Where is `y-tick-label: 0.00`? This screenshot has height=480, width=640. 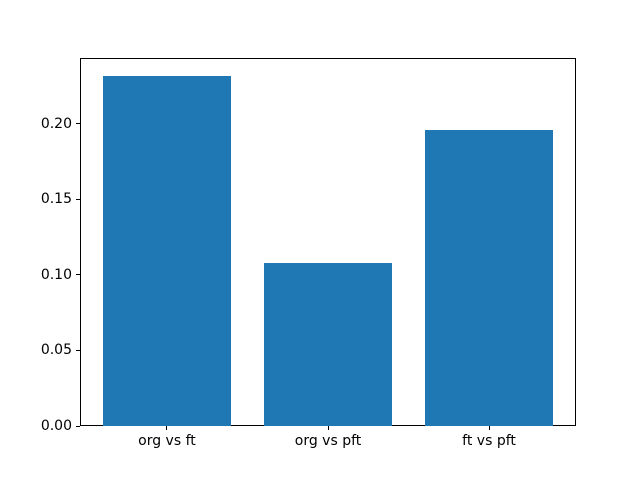
y-tick-label: 0.00 is located at coordinates (56, 426).